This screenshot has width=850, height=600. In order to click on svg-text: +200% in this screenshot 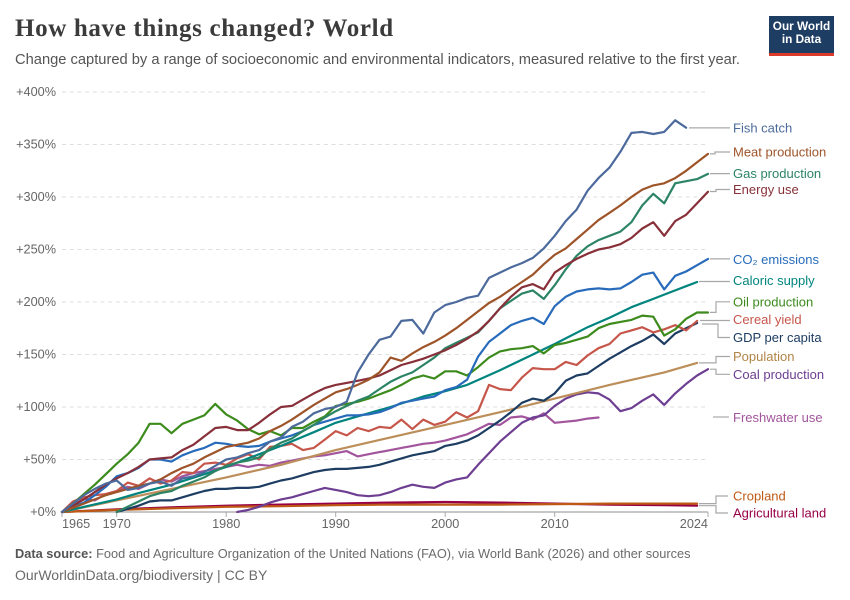, I will do `click(36, 302)`.